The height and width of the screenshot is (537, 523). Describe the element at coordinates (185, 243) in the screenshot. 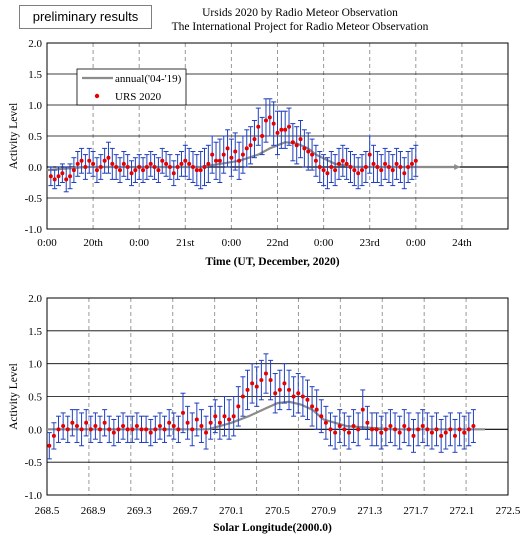

I see `x-tick-label: 21st` at that location.